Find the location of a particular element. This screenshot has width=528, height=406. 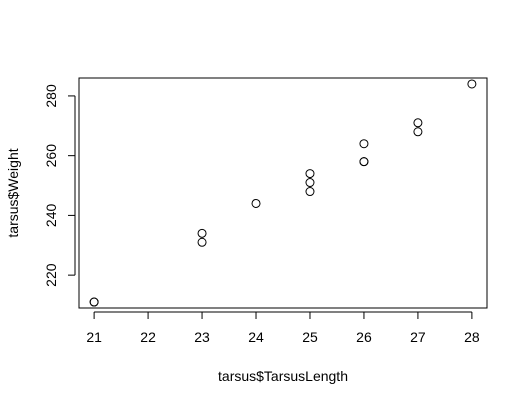

x-axis-title: tarsus$TarsusLength is located at coordinates (283, 376).